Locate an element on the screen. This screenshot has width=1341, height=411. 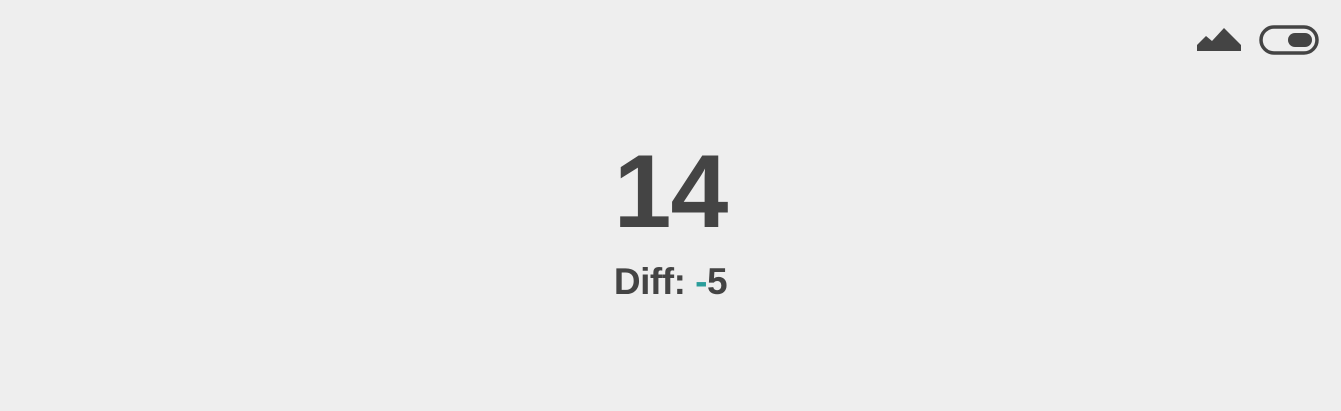
diff-value: 5 is located at coordinates (717, 281).